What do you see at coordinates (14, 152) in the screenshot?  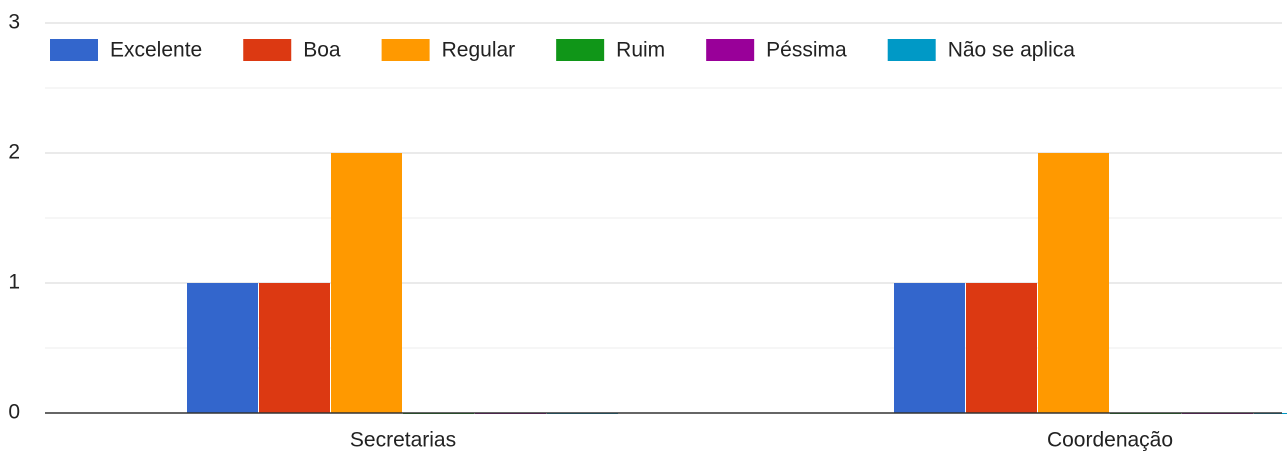 I see `y-tick-label: 2` at bounding box center [14, 152].